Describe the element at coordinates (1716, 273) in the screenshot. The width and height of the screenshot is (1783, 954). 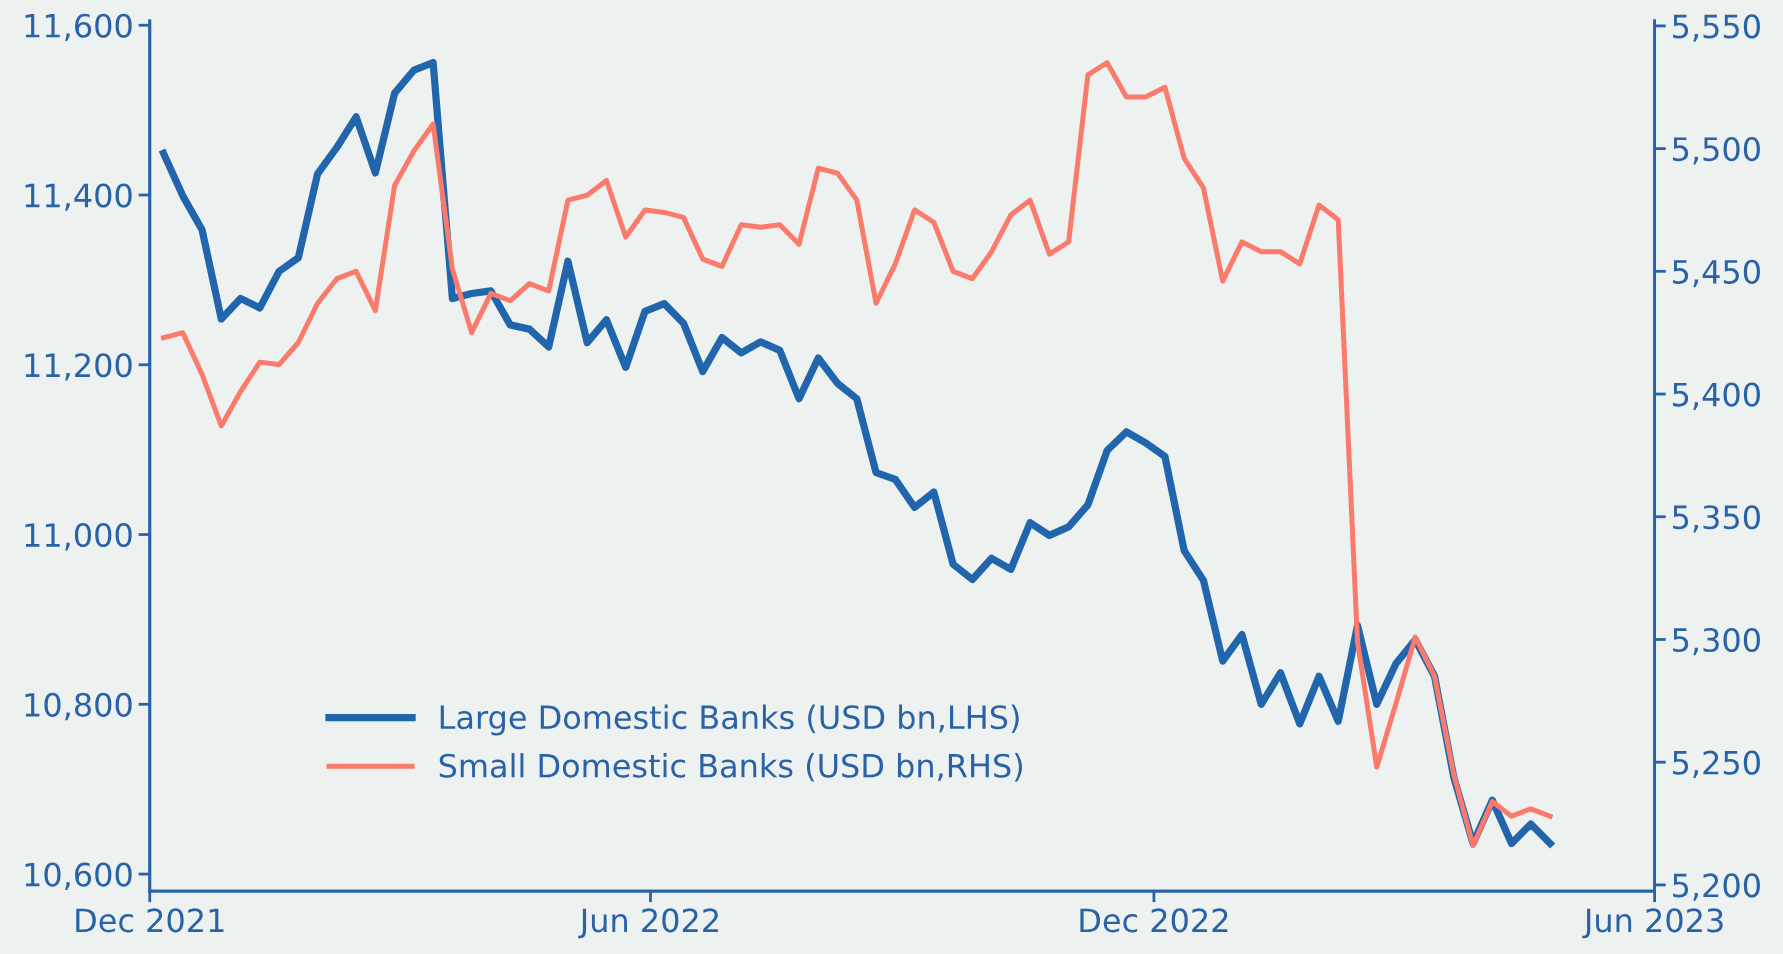
I see `y2-tick-label: 5,450` at that location.